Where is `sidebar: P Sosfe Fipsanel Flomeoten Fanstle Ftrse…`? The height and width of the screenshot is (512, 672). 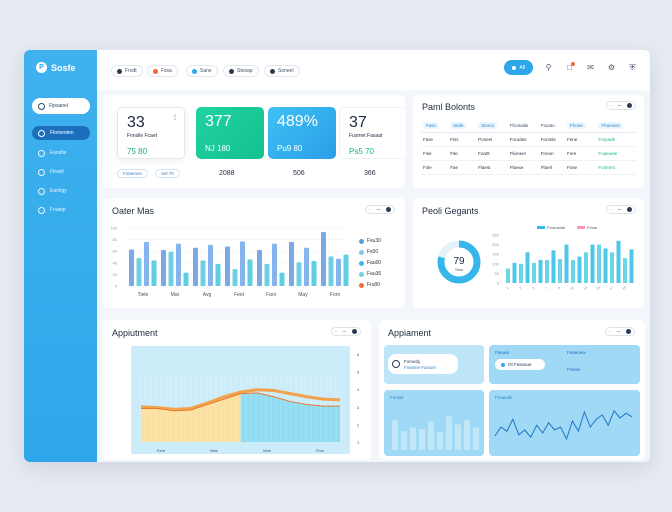
sidebar: P Sosfe Fipsanel Flomeoten Fanstle Ftrse… is located at coordinates (60, 256).